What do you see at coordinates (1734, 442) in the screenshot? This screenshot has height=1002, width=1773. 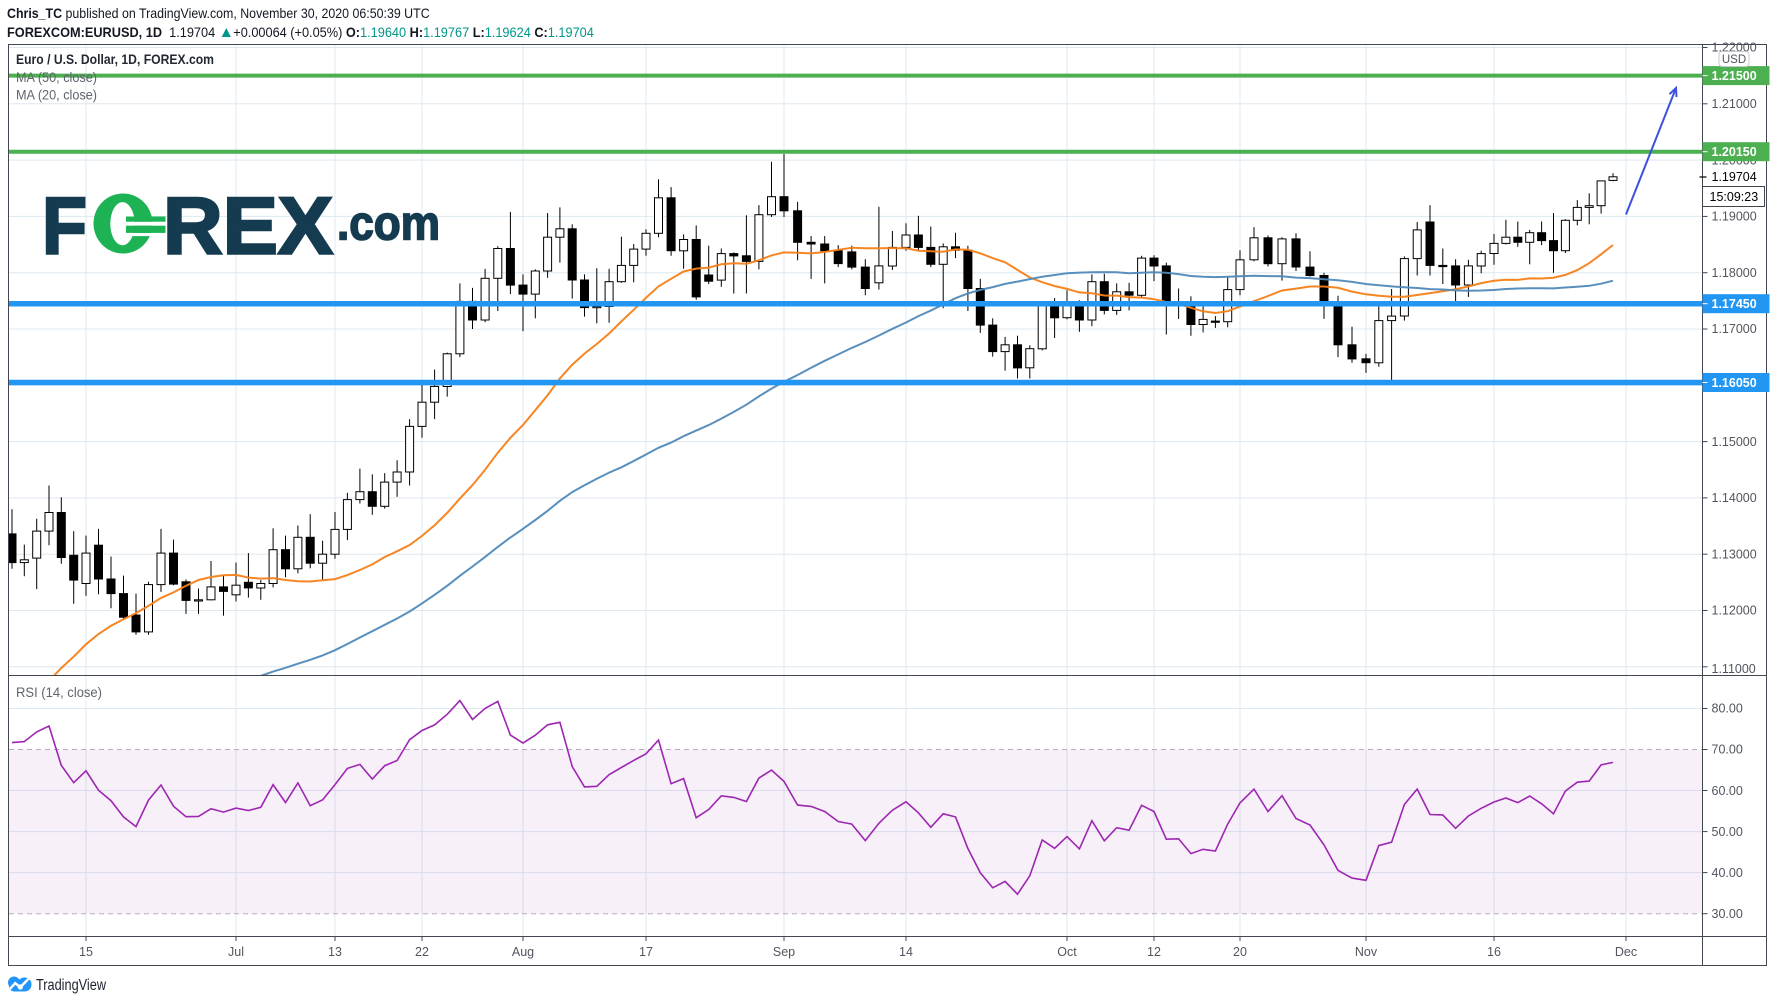 I see `svg-text: 1.15000` at bounding box center [1734, 442].